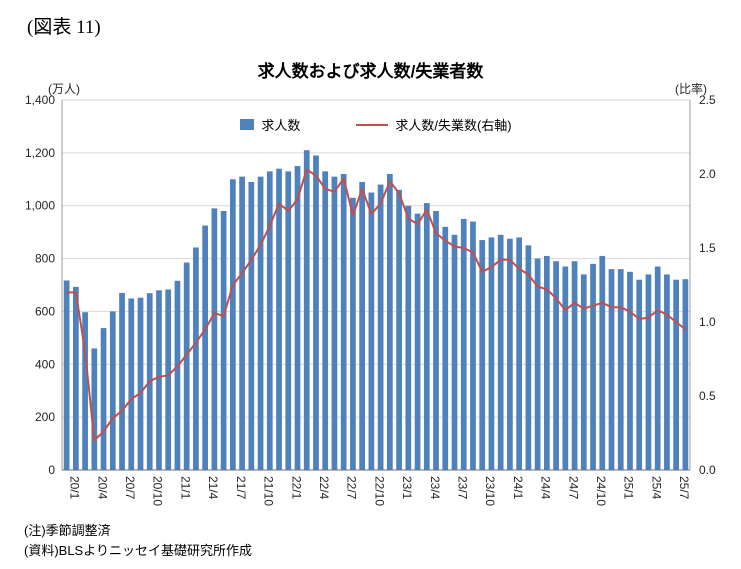  I want to click on x-axis-tick-label: 25/1, so click(629, 488).